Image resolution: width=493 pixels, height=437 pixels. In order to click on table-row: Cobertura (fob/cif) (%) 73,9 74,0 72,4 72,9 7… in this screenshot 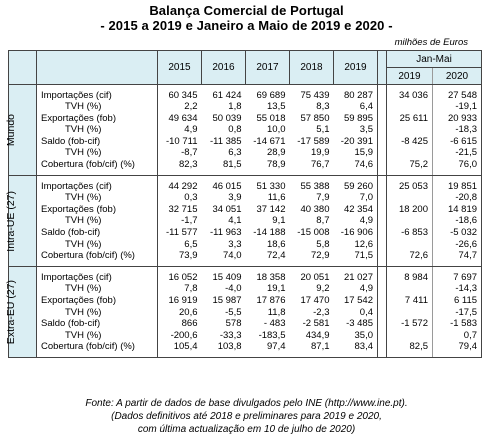, I will do `click(246, 256)`.